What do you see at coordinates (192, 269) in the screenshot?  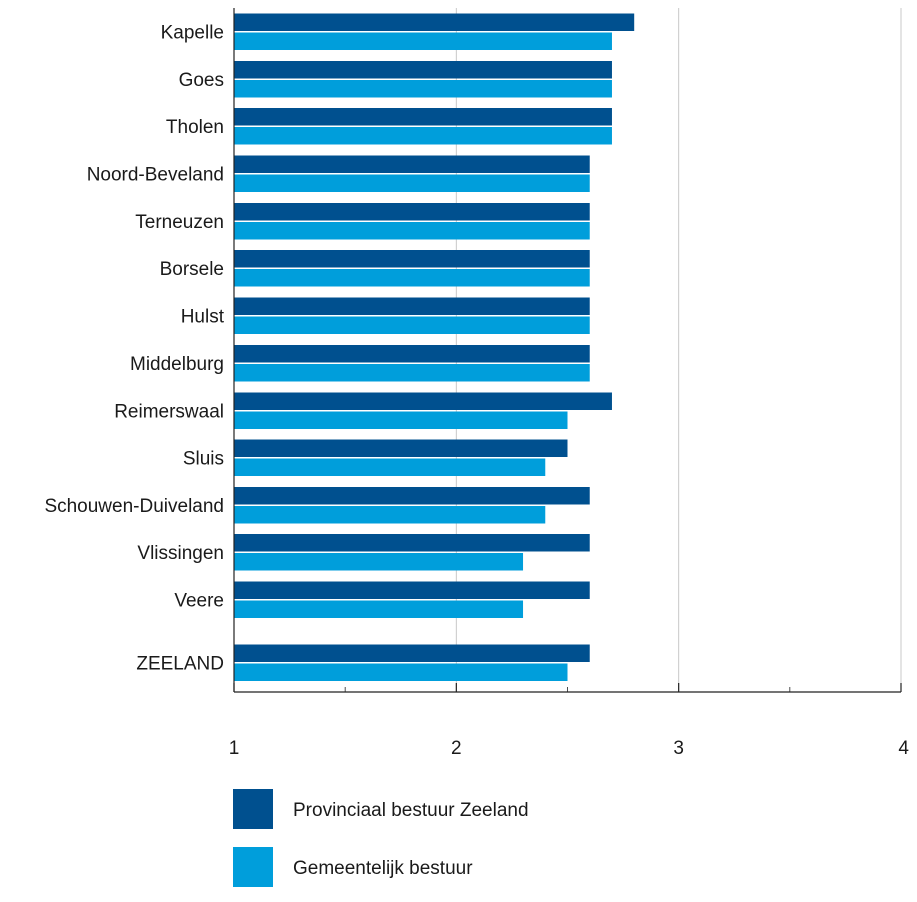 I see `category-label: Borsele` at bounding box center [192, 269].